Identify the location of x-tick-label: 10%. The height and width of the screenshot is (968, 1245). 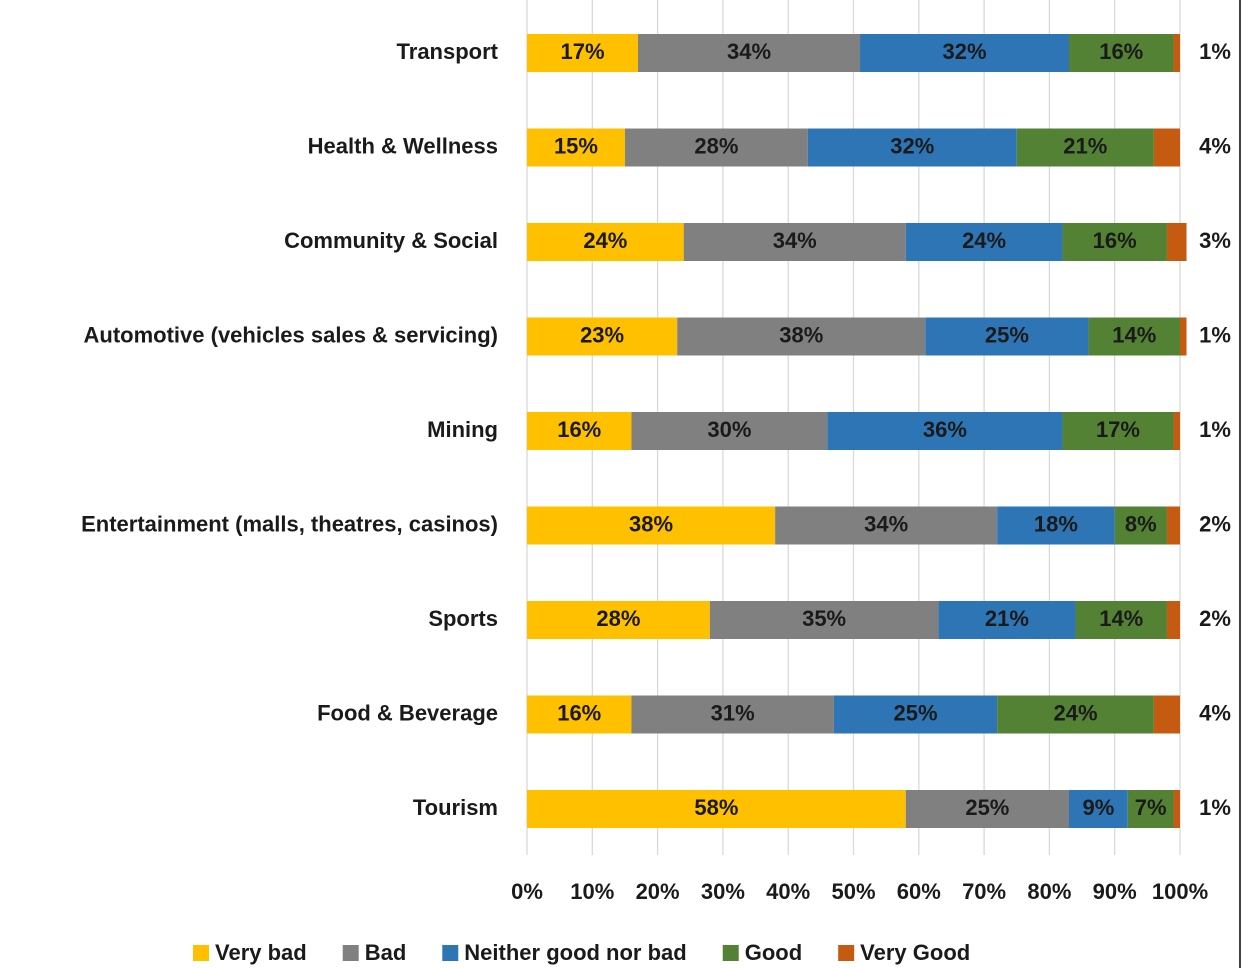
(592, 891).